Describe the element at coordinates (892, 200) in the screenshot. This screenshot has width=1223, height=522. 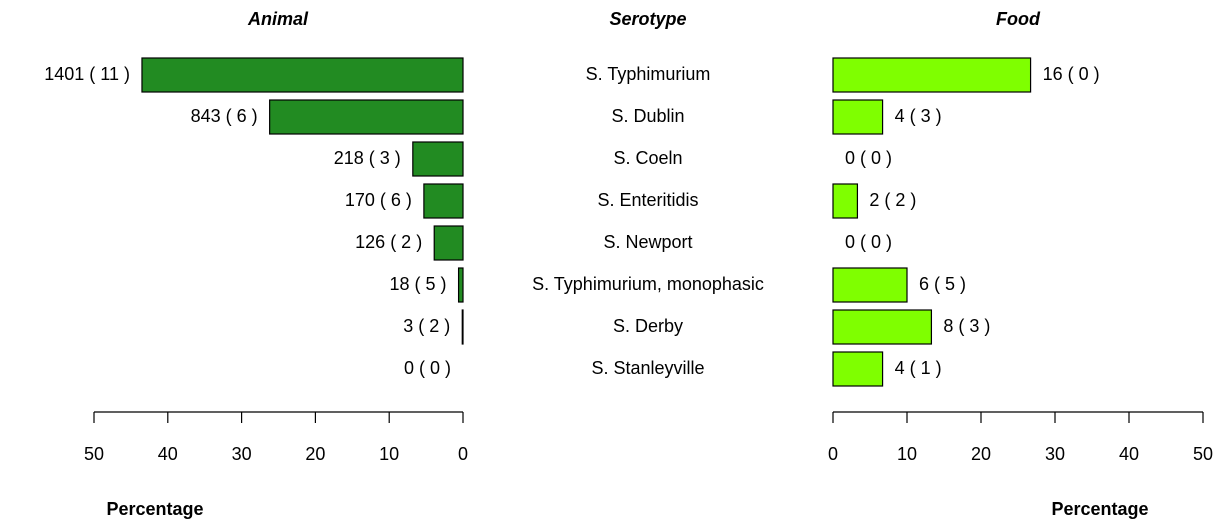
I see `value-label: 2 ( 2 )` at that location.